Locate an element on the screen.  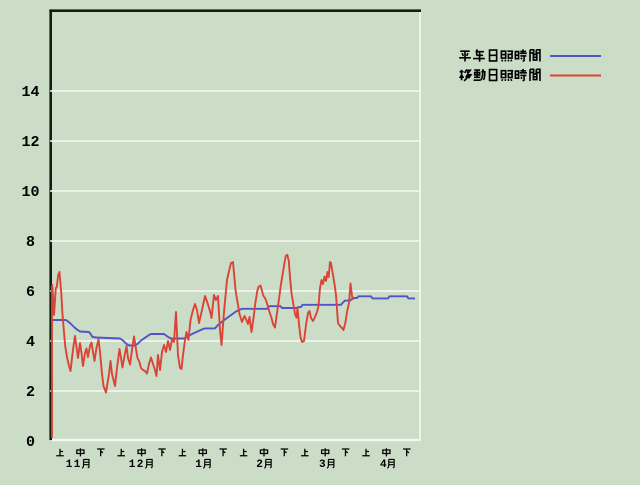
svg-text: 6 is located at coordinates (30, 292).